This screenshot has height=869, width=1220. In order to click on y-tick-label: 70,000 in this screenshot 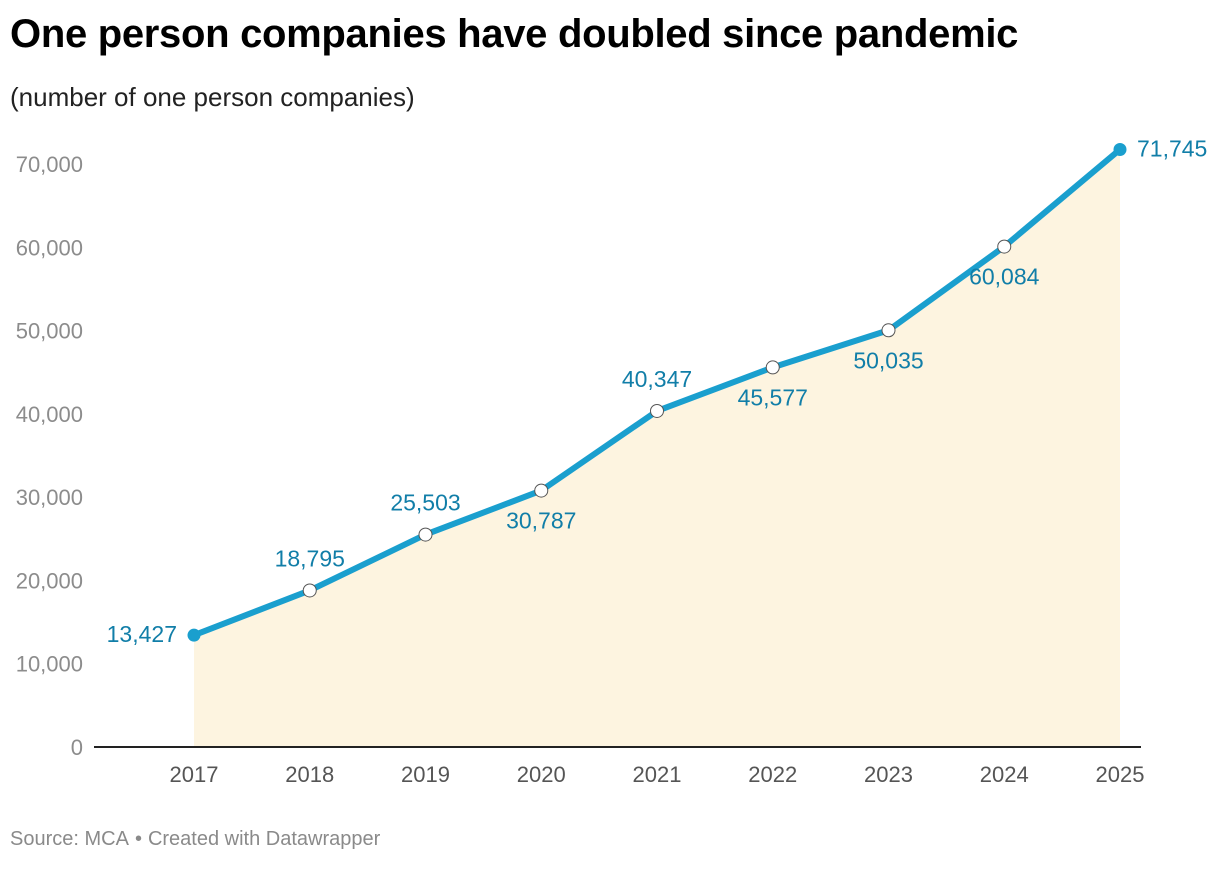, I will do `click(49, 164)`.